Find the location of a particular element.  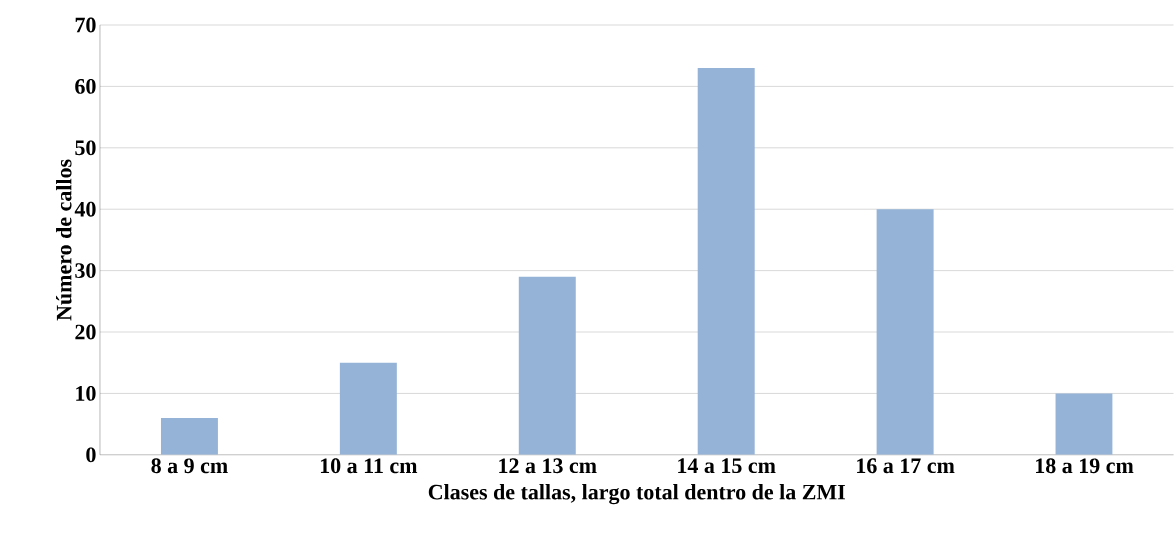

y-tick-label: 70 is located at coordinates (85, 25).